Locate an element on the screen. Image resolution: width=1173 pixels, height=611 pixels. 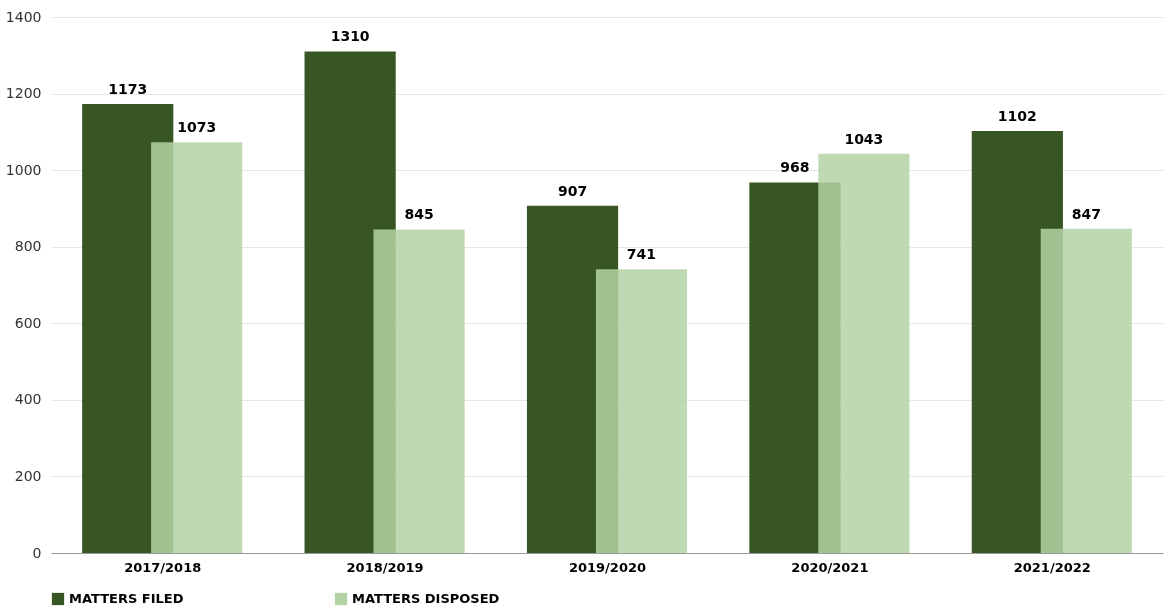
y-tick-label: 1200 is located at coordinates (23, 93).